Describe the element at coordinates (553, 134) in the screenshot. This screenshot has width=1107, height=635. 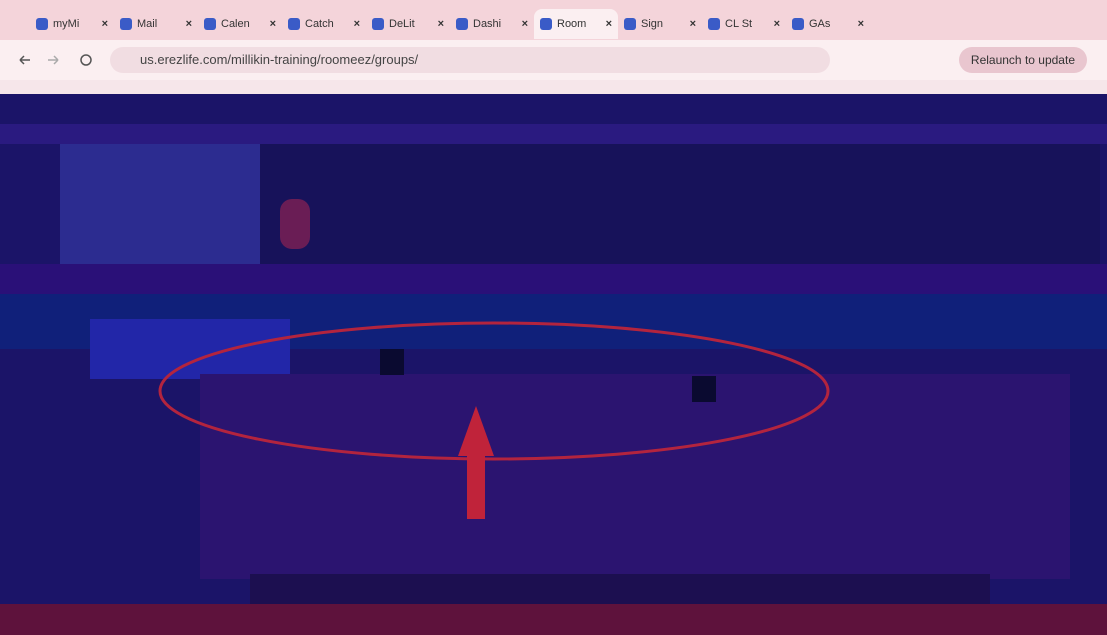
I see `header-strip` at that location.